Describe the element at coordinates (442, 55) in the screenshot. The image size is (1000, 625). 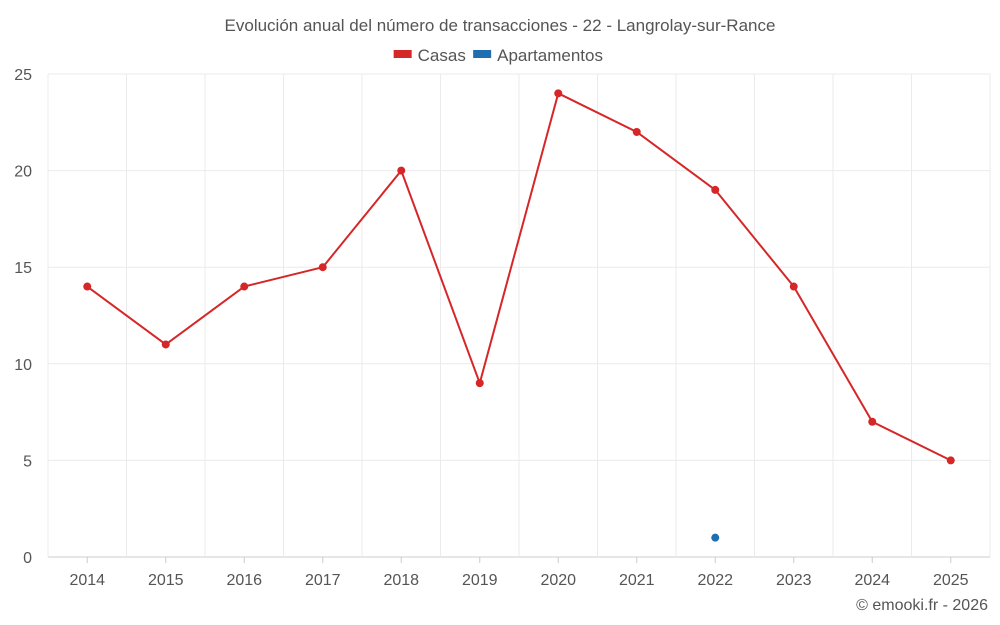
I see `legend-label: Casas` at that location.